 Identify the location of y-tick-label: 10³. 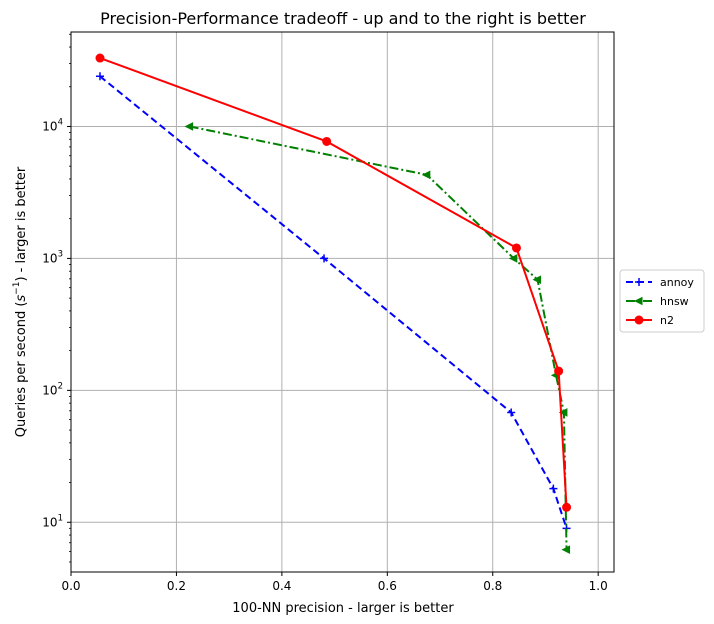
(52, 257).